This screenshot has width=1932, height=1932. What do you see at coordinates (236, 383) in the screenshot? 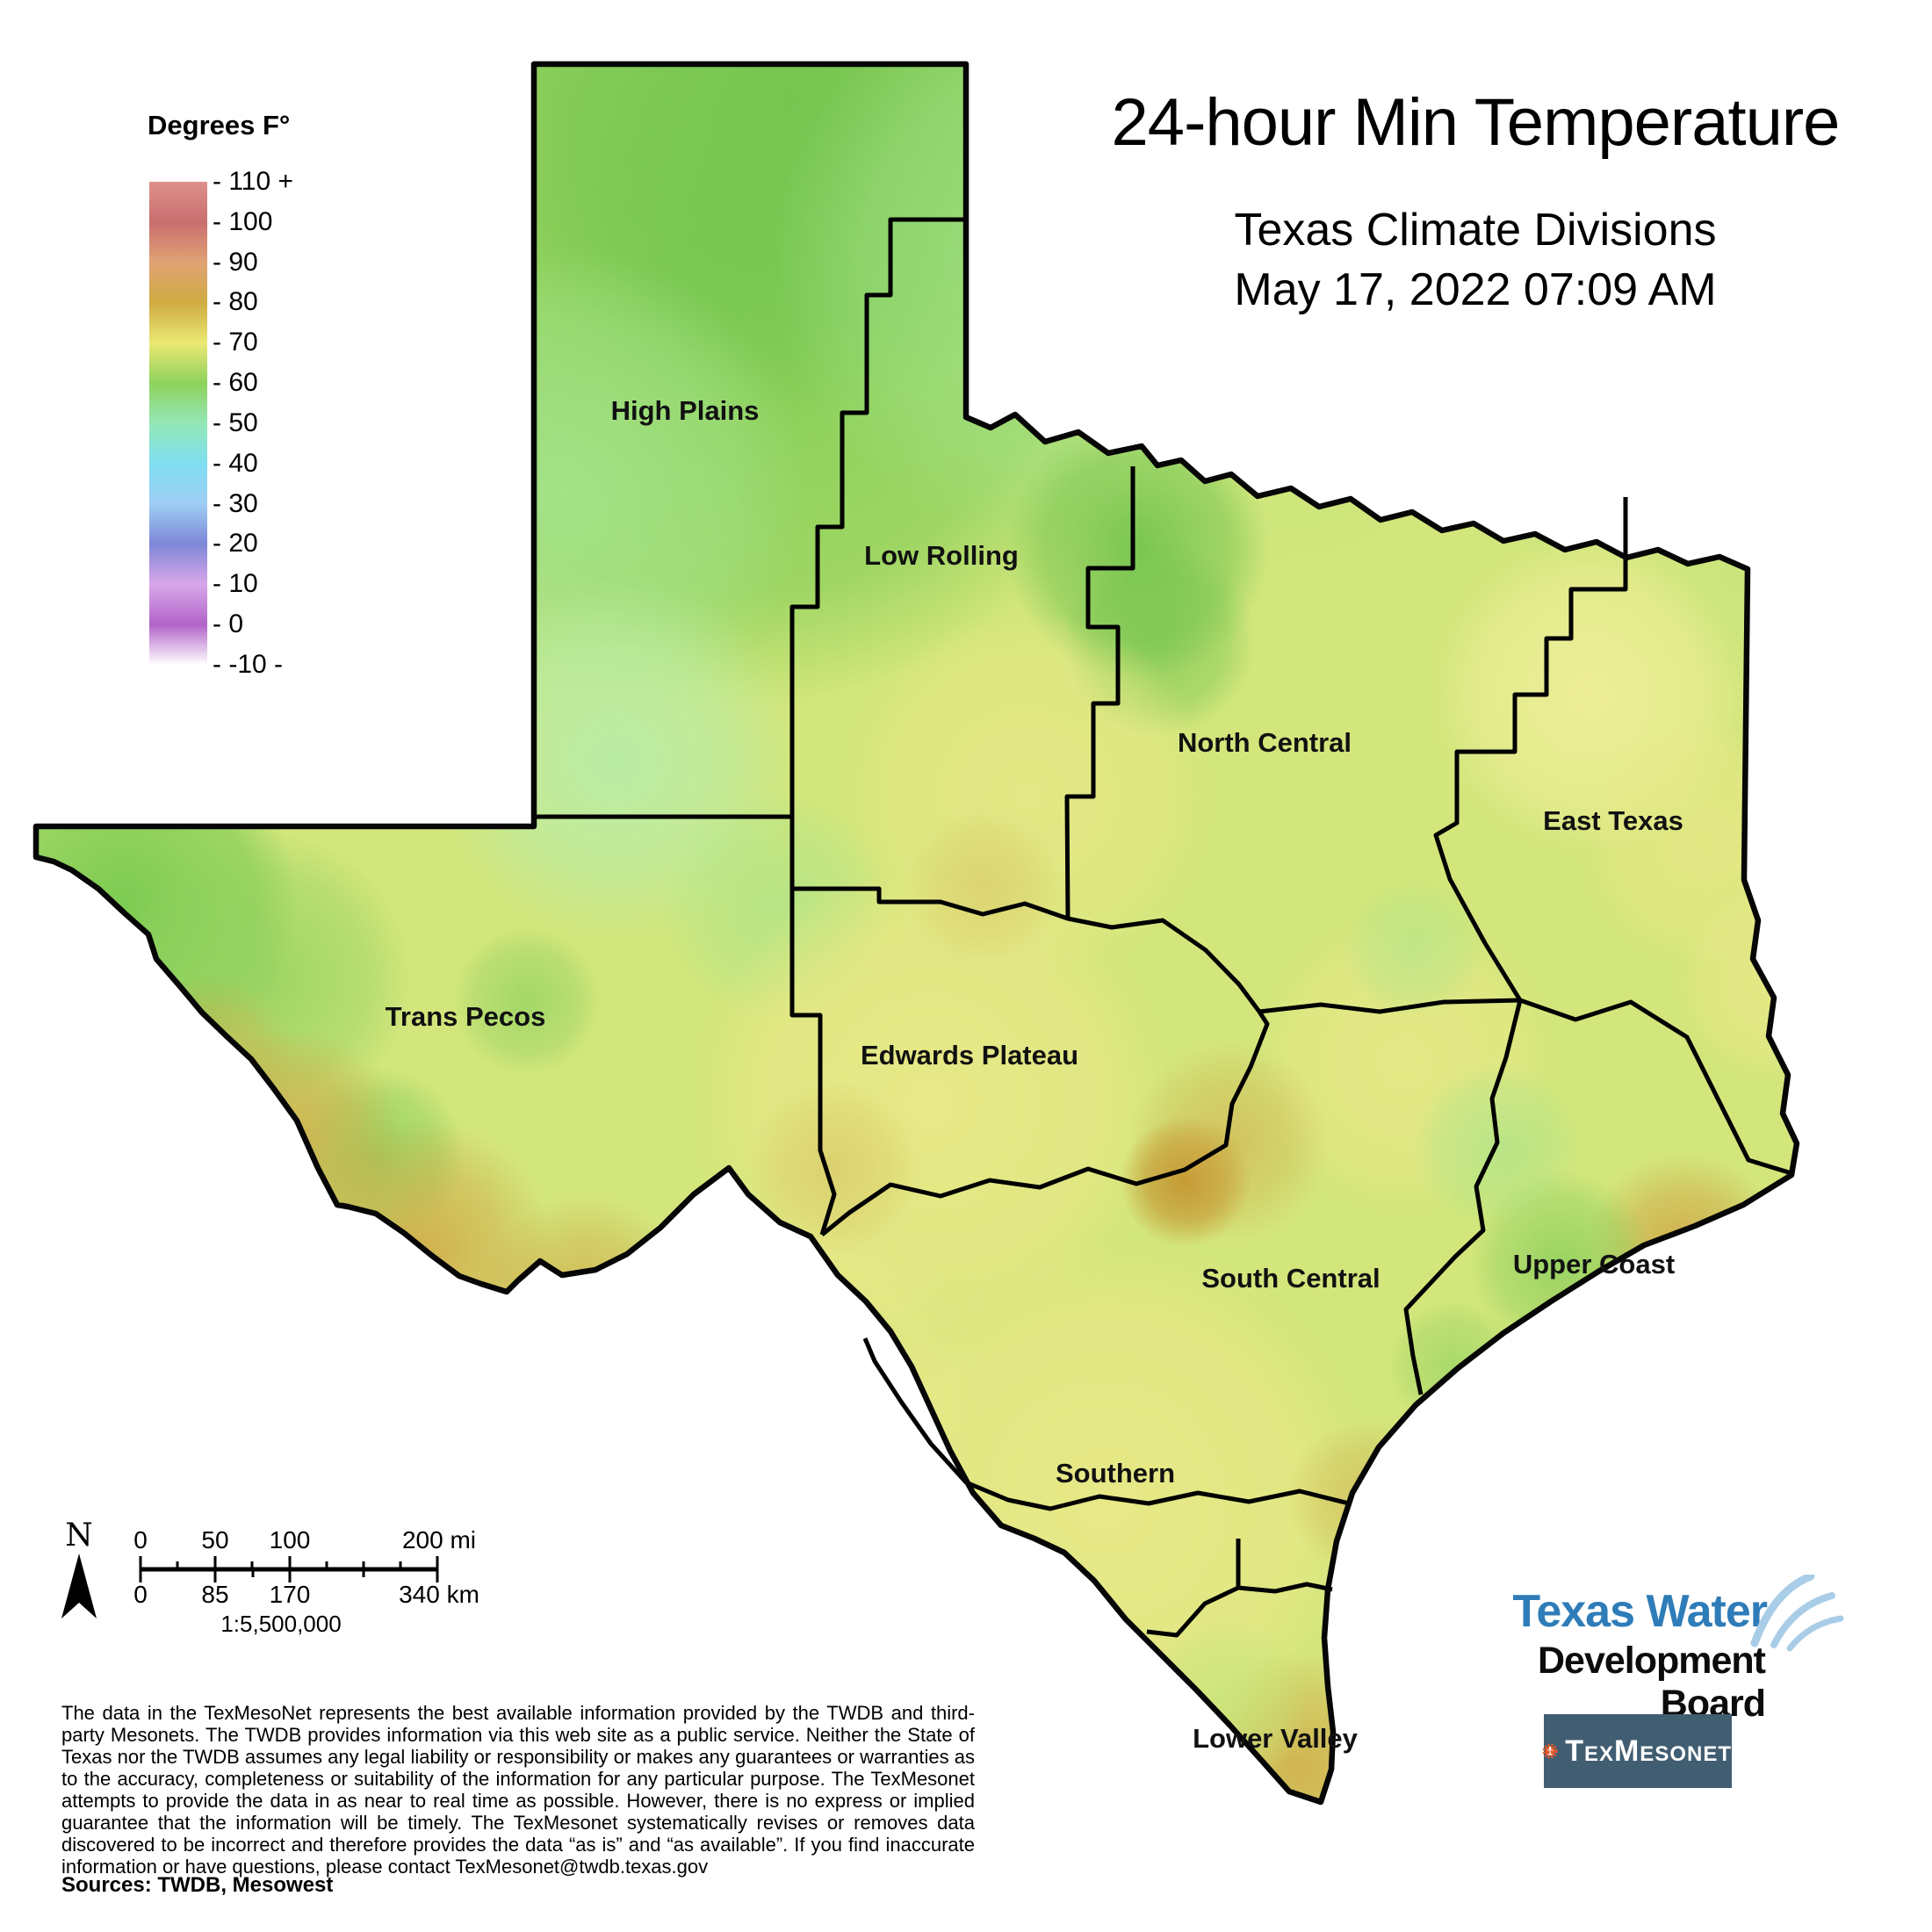
I see `legend-tick: - 60` at bounding box center [236, 383].